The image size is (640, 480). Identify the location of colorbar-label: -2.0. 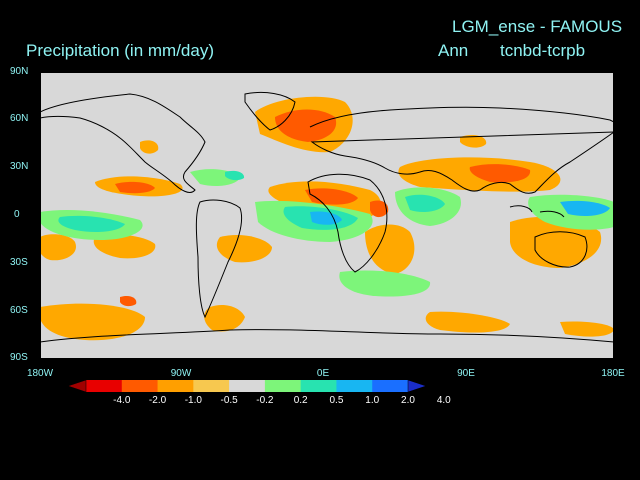
(157, 400).